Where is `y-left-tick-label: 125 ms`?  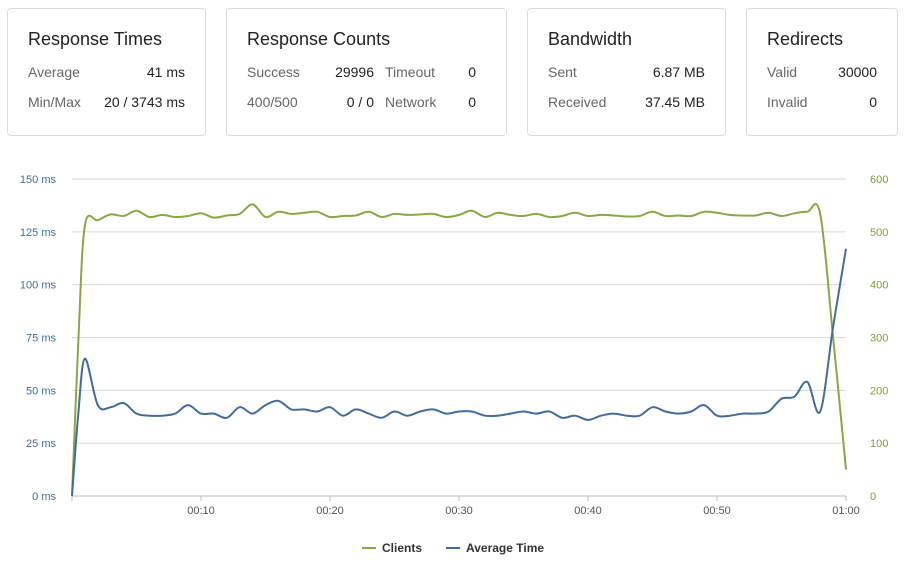 y-left-tick-label: 125 ms is located at coordinates (38, 233).